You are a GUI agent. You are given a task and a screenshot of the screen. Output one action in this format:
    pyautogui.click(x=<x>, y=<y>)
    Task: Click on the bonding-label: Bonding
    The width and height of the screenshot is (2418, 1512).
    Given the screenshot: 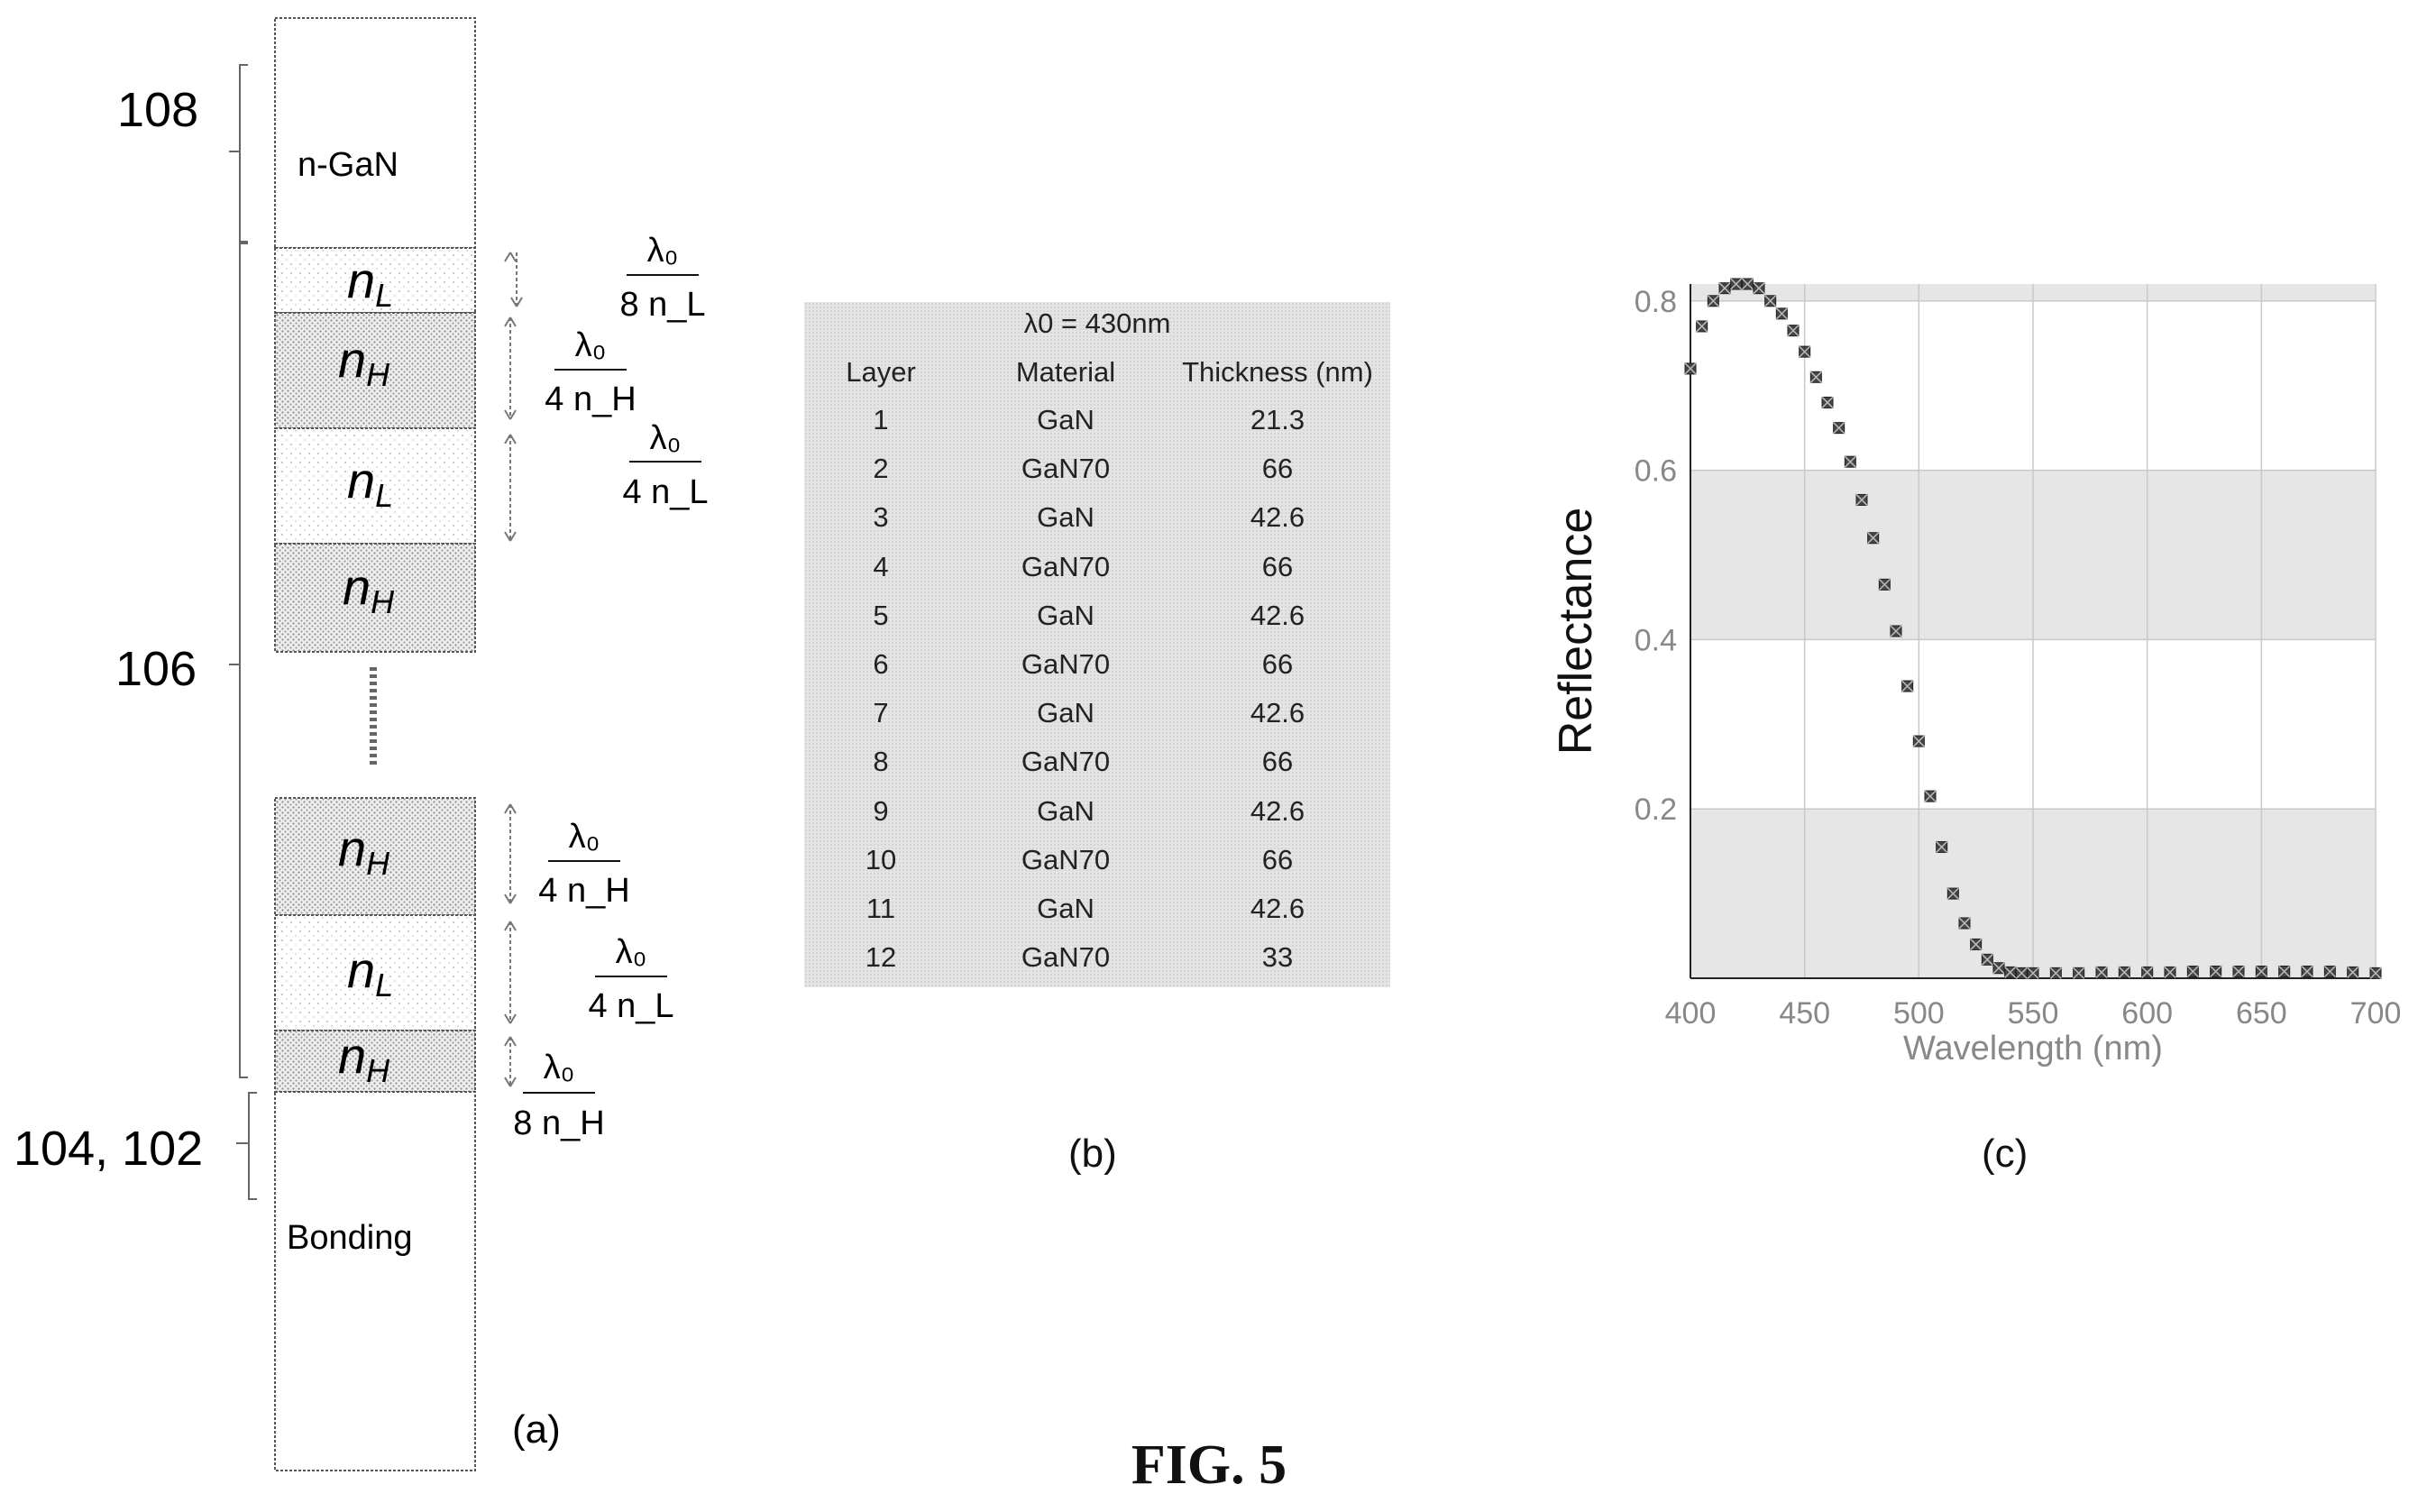 What is the action you would take?
    pyautogui.click(x=349, y=1238)
    